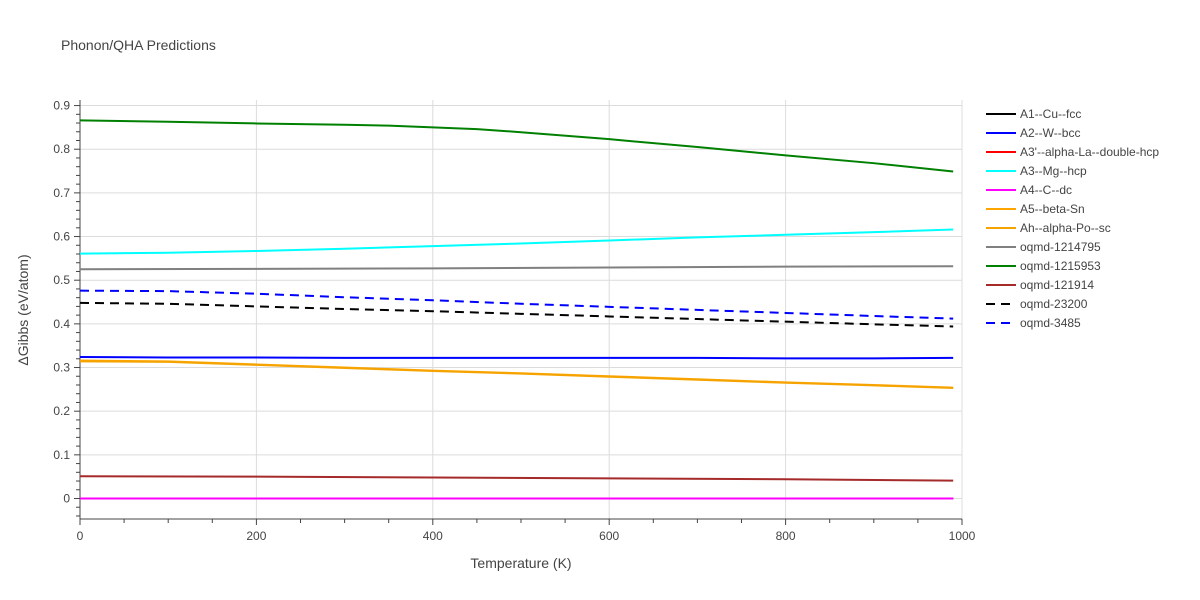 The width and height of the screenshot is (1200, 600). What do you see at coordinates (1050, 323) in the screenshot?
I see `legend-label: oqmd-3485` at bounding box center [1050, 323].